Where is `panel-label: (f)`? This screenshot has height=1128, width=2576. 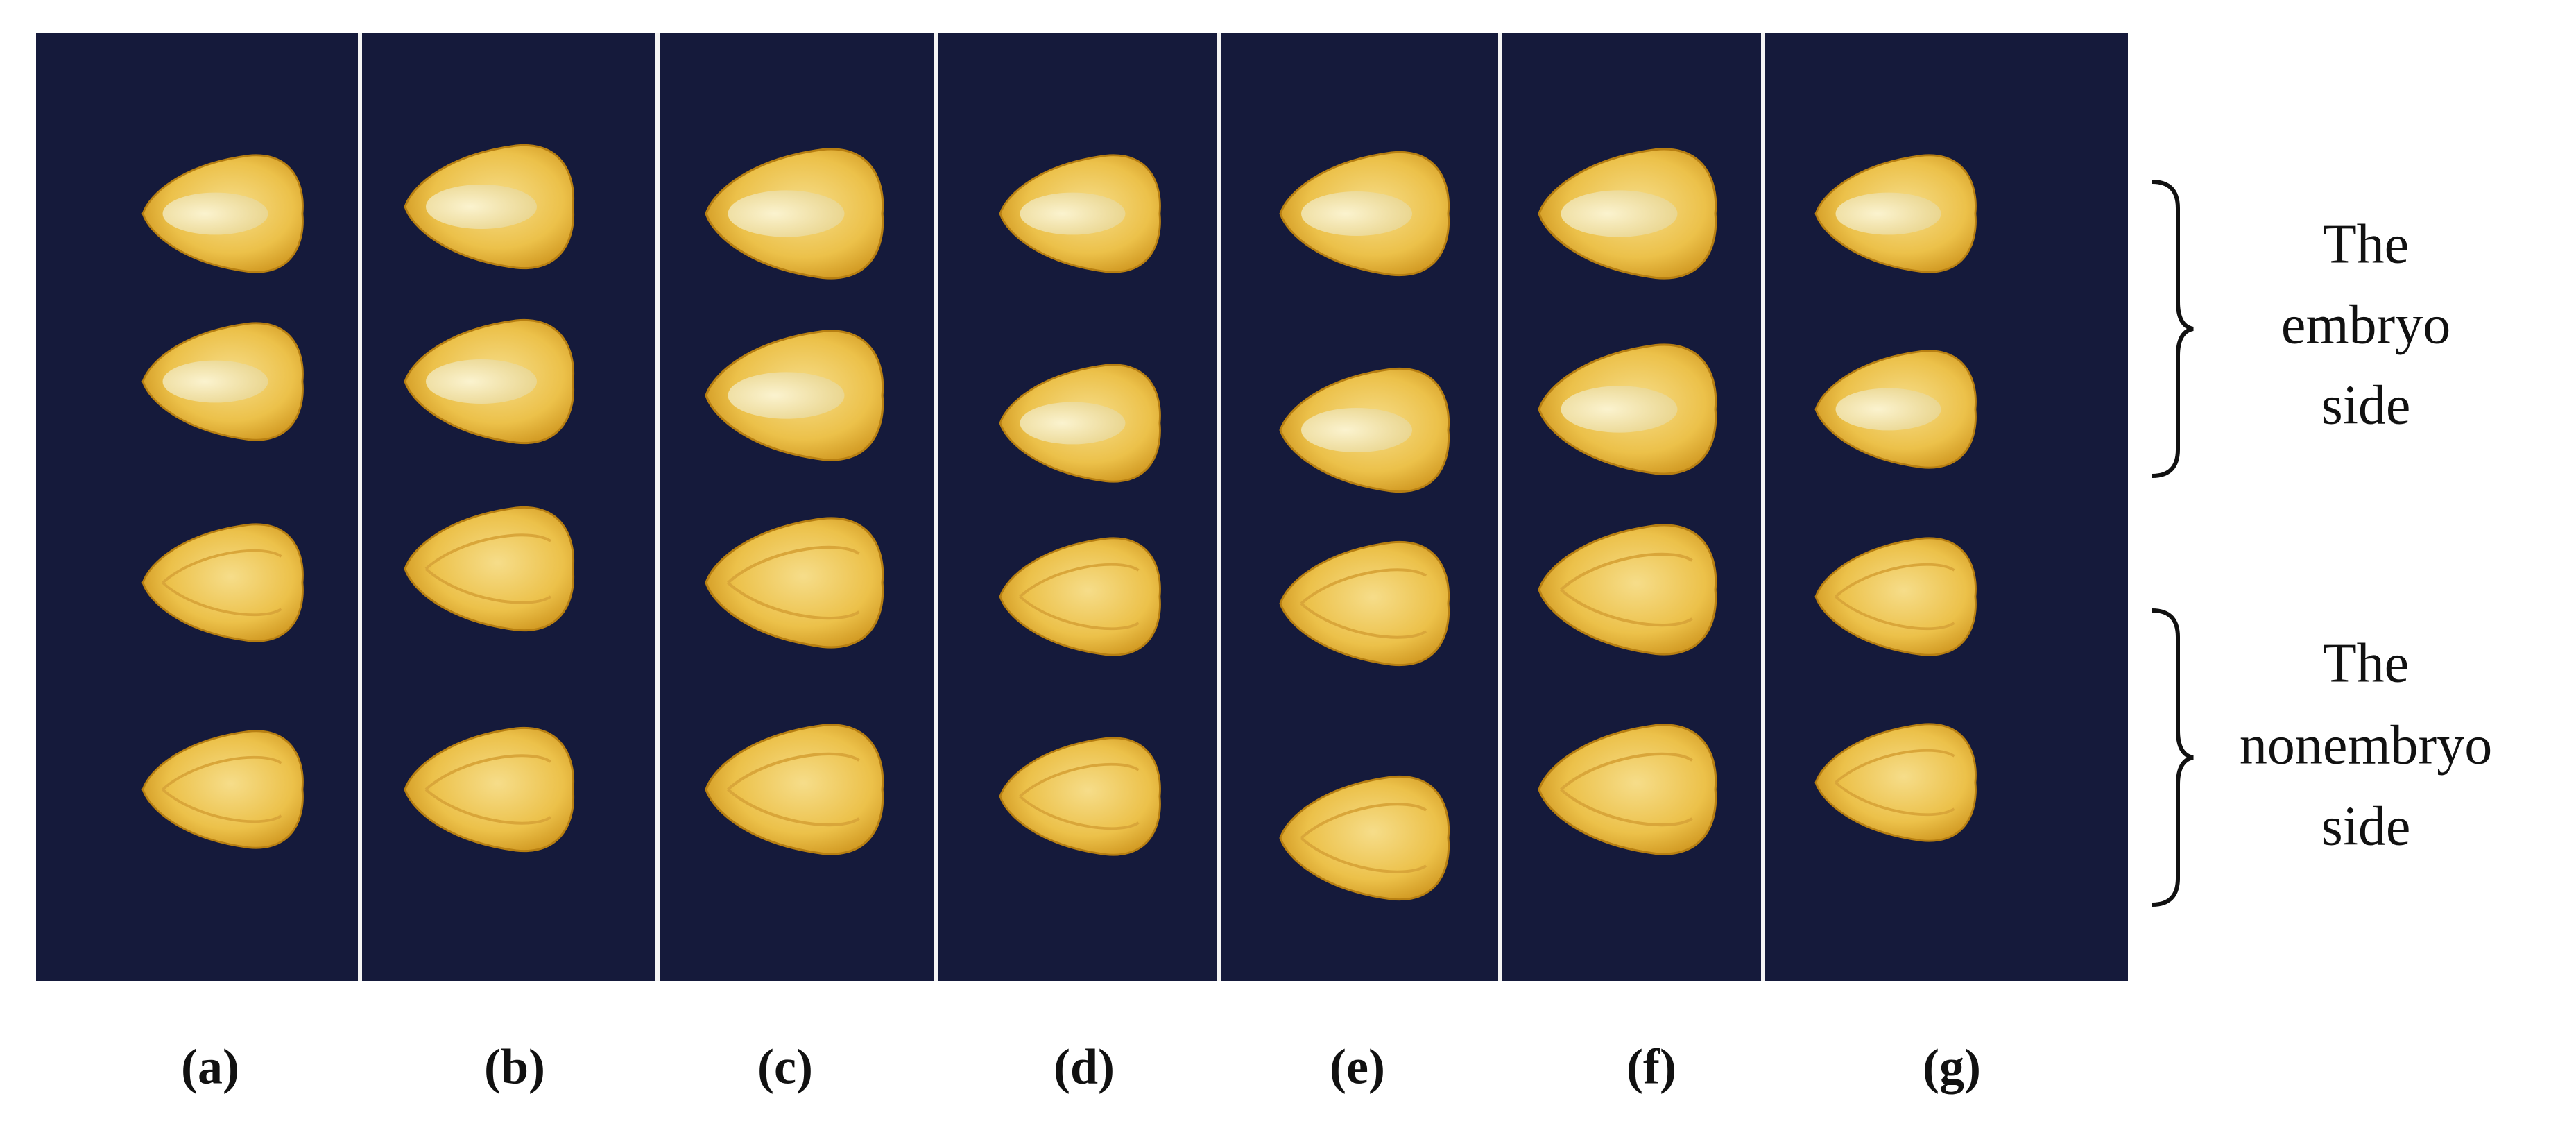 panel-label: (f) is located at coordinates (1651, 1067).